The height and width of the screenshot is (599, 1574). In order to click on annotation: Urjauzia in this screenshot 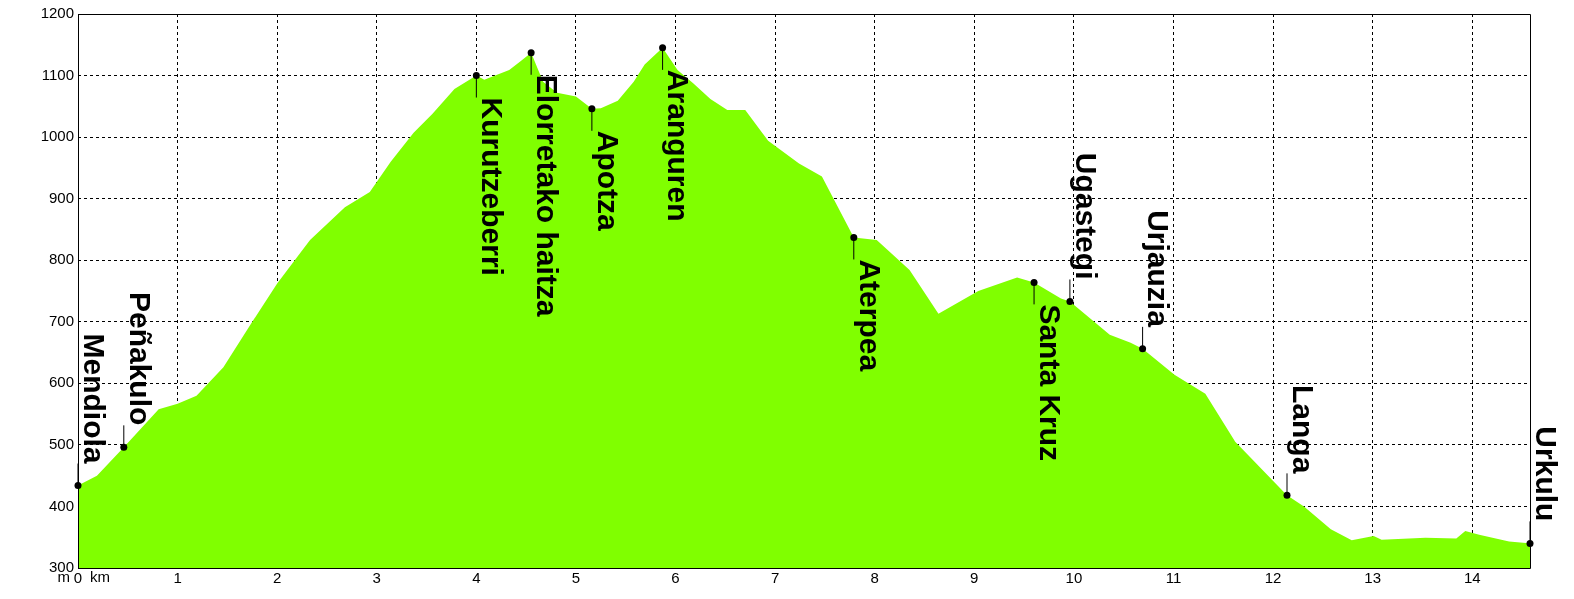, I will do `click(1159, 269)`.